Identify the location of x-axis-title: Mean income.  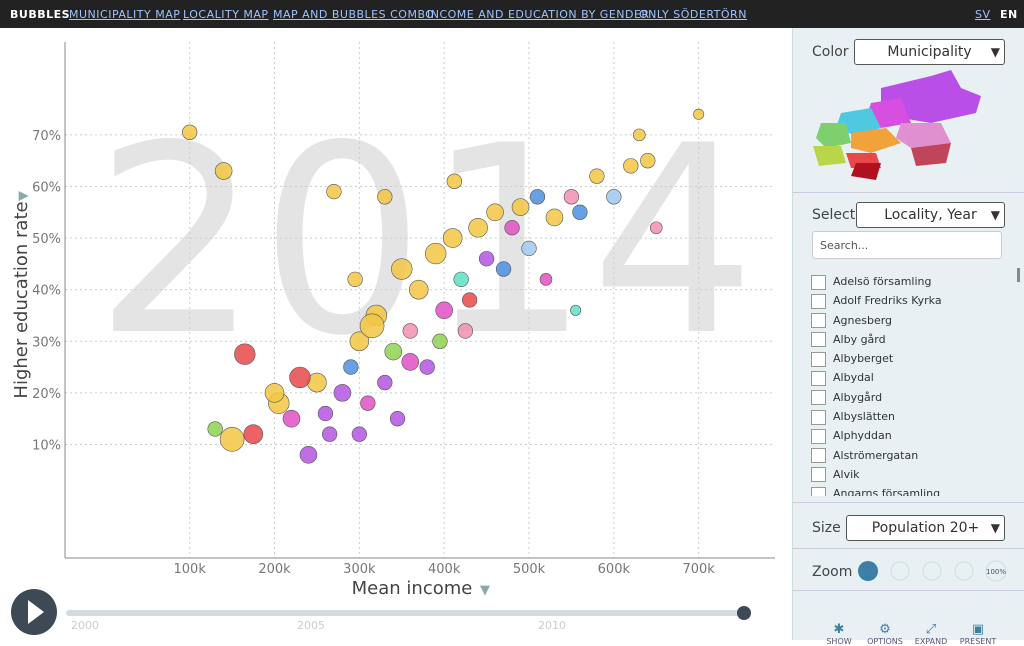
(412, 588).